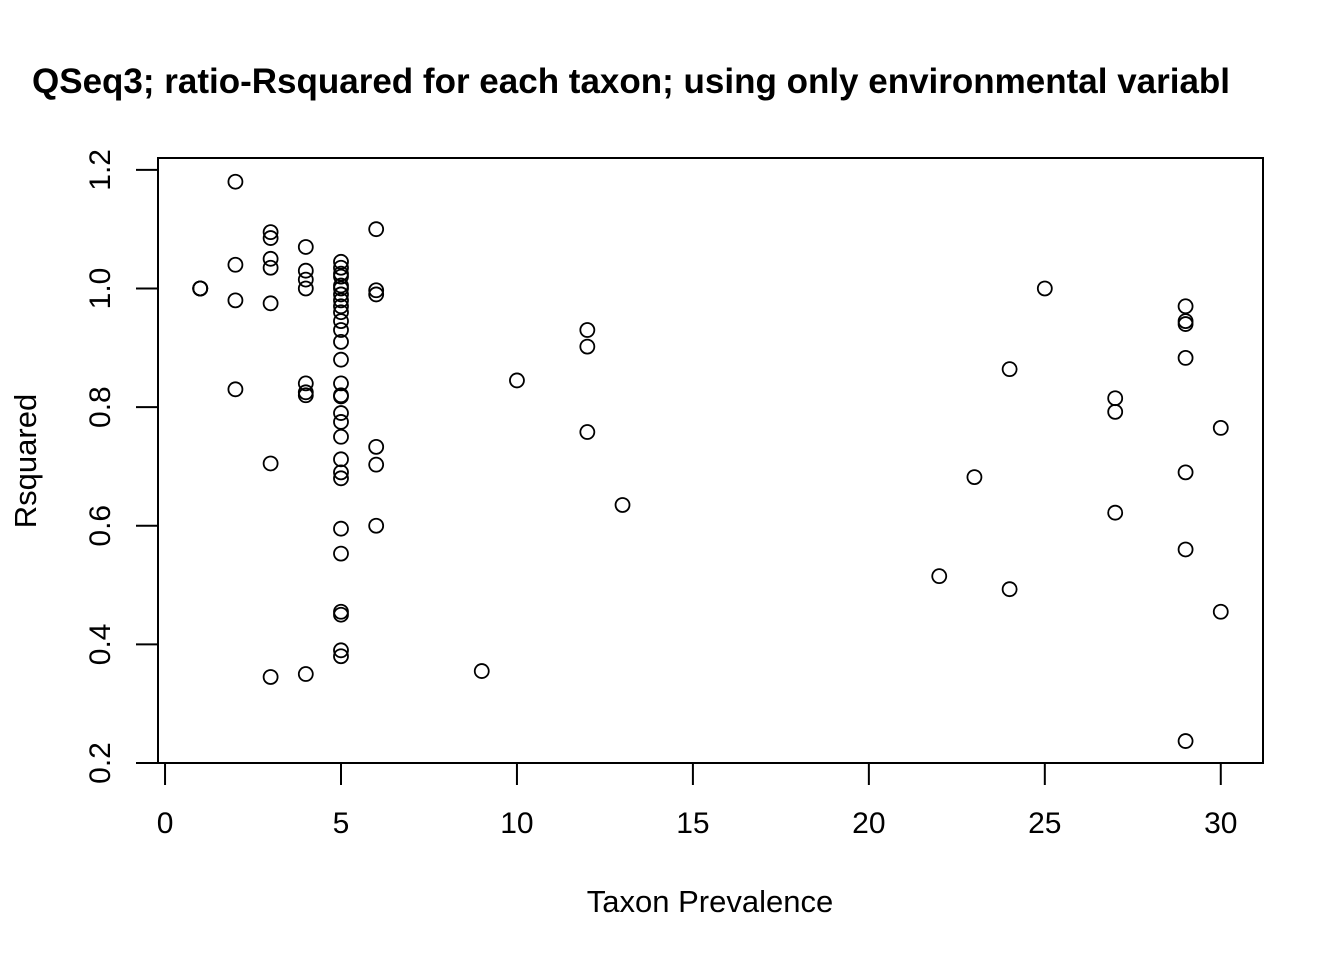 This screenshot has width=1344, height=960. Describe the element at coordinates (100, 763) in the screenshot. I see `y-tick-label: 0.2` at that location.